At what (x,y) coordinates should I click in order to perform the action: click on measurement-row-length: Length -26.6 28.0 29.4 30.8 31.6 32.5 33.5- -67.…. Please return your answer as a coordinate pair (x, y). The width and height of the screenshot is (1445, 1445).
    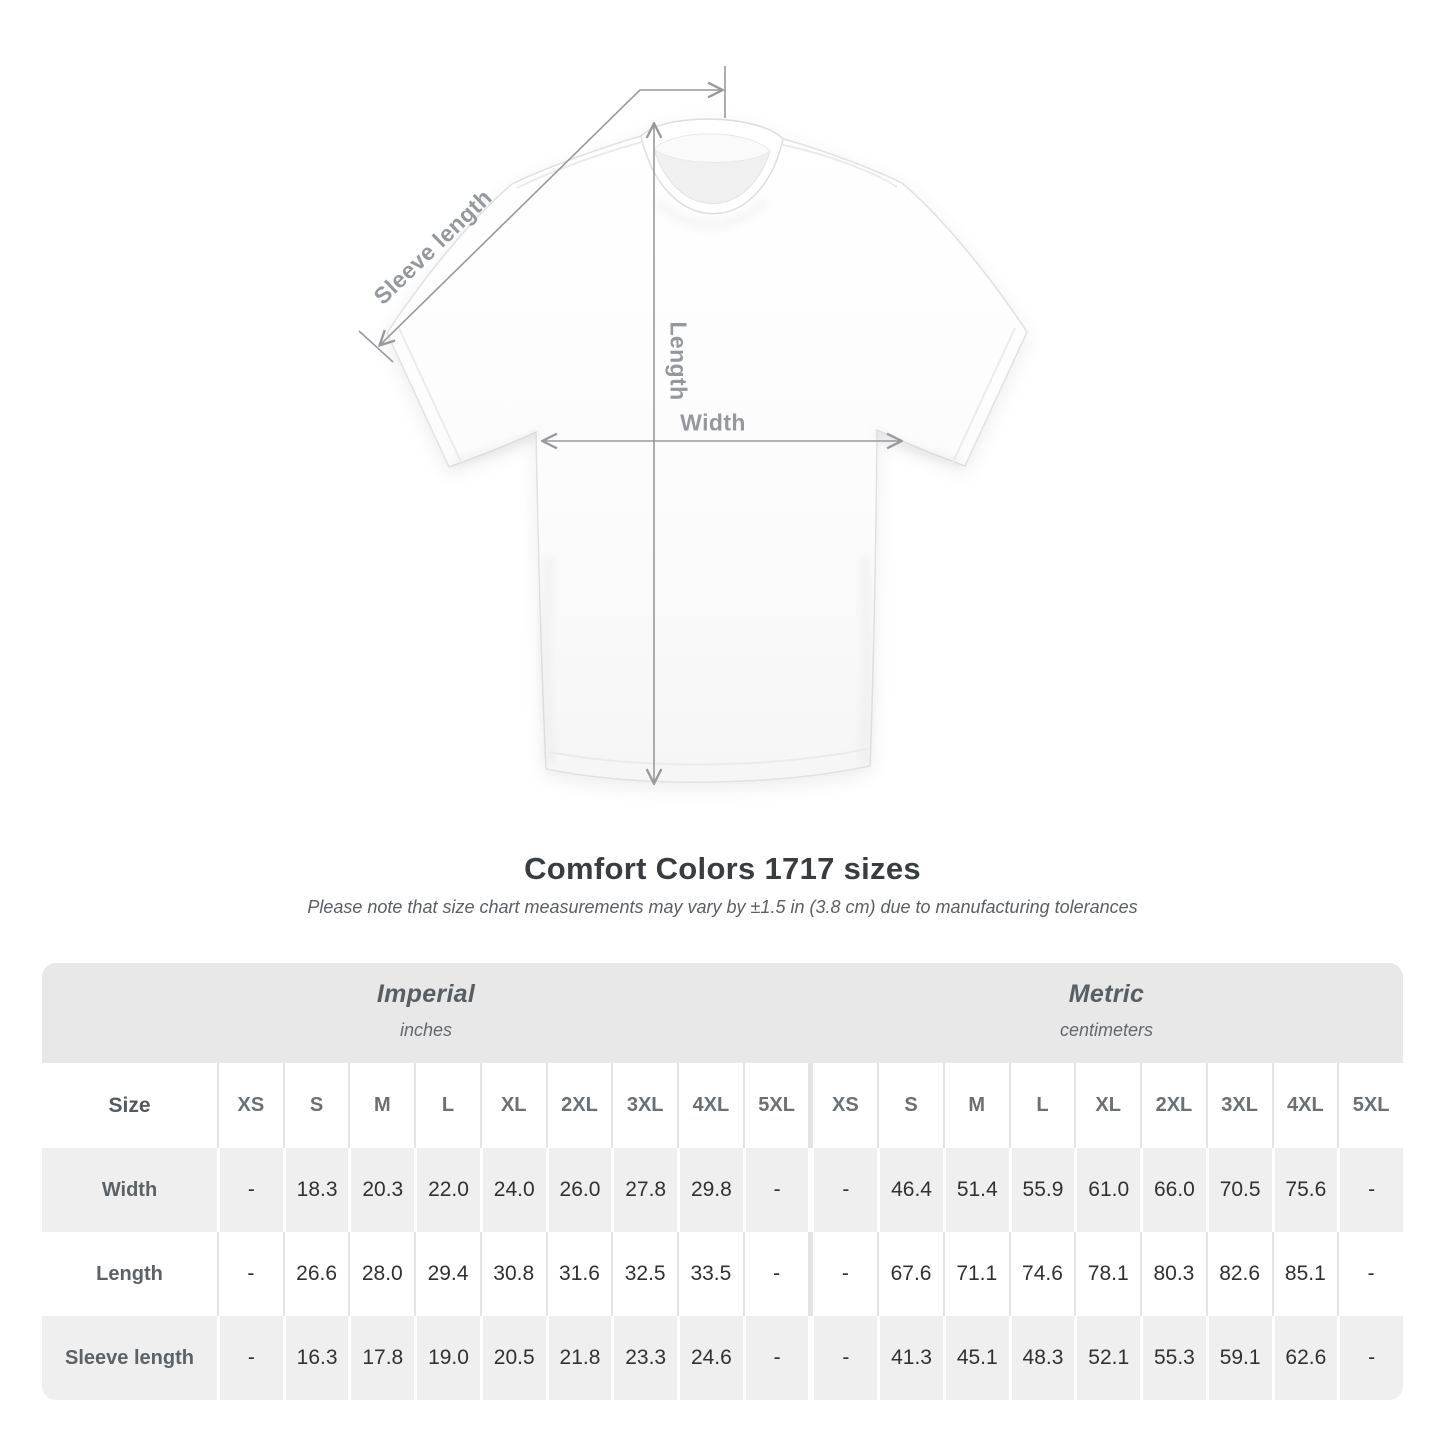
    Looking at the image, I should click on (722, 1274).